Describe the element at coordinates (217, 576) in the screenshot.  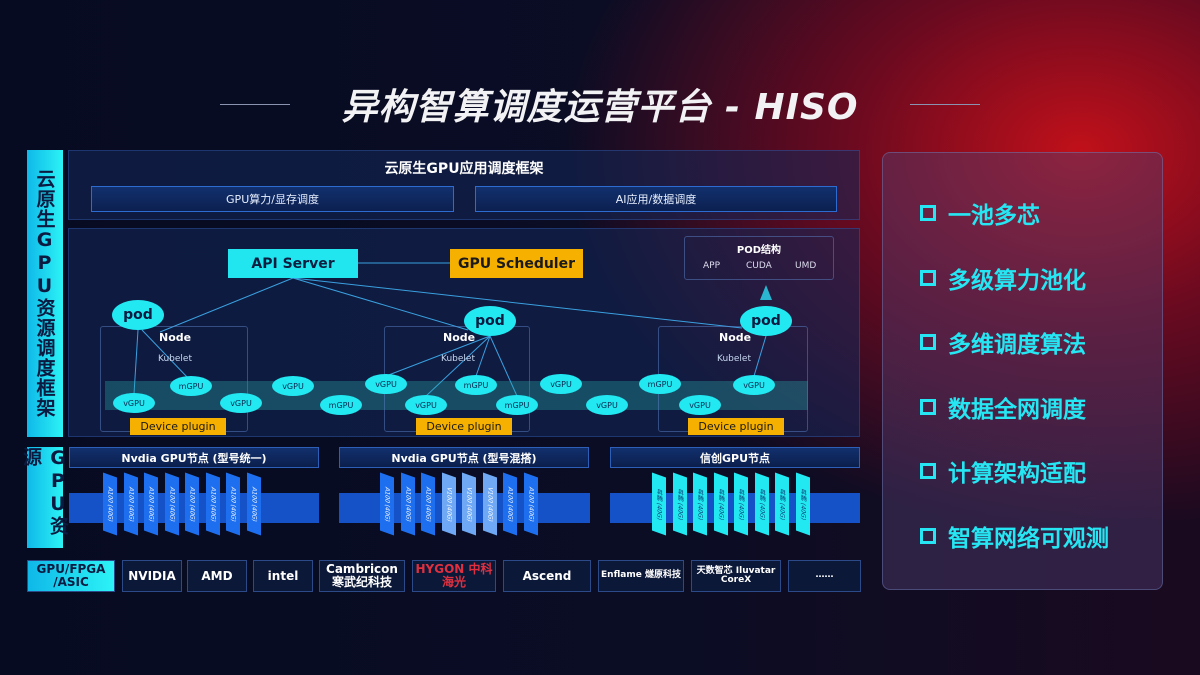
I see `vendor-logo: AMD` at that location.